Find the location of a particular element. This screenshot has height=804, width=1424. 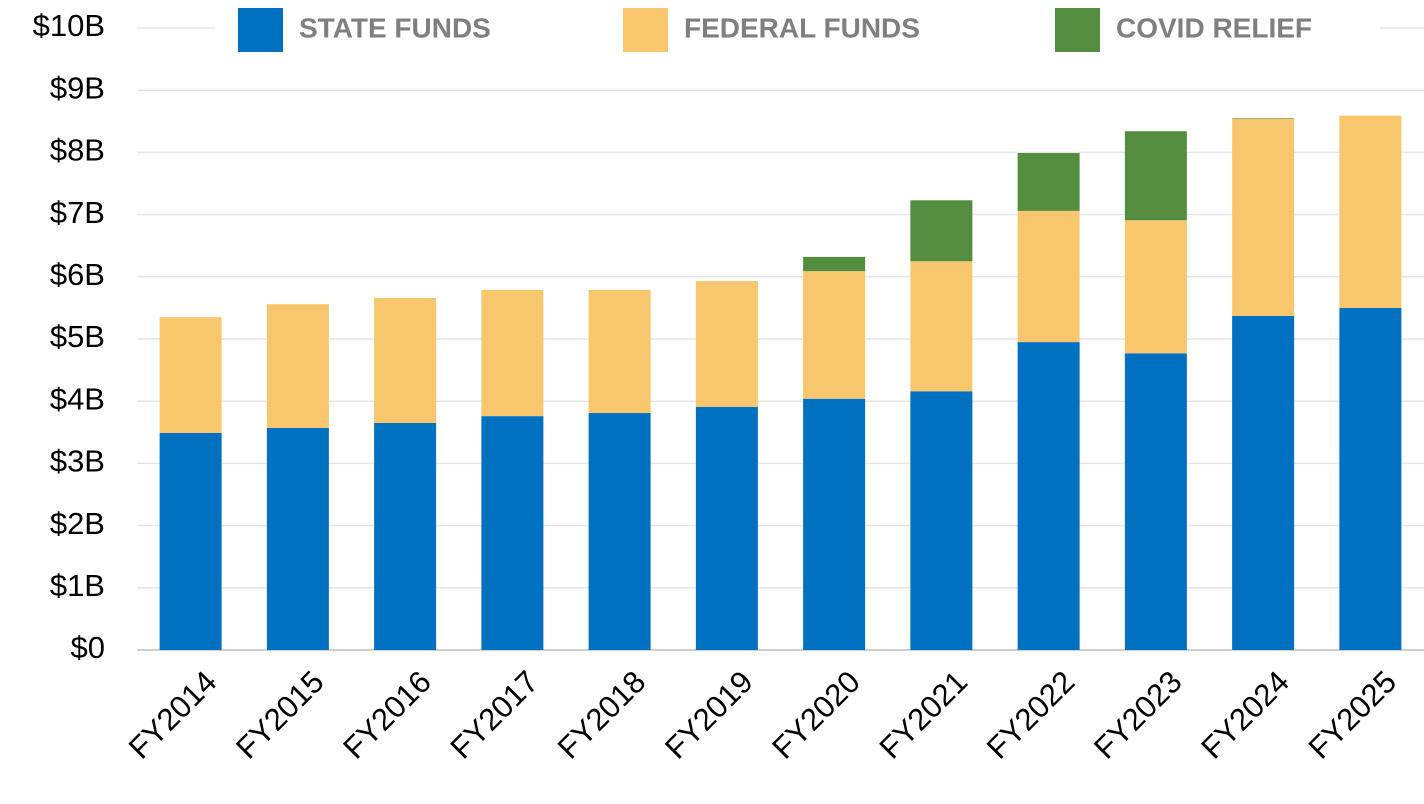

y-tick-label: $8B is located at coordinates (77, 150).